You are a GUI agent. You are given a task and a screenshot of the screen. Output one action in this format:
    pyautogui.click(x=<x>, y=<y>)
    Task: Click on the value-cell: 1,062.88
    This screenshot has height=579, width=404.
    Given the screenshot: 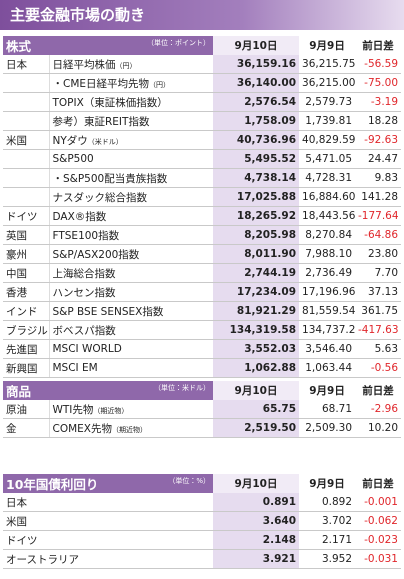 What is the action you would take?
    pyautogui.click(x=256, y=368)
    